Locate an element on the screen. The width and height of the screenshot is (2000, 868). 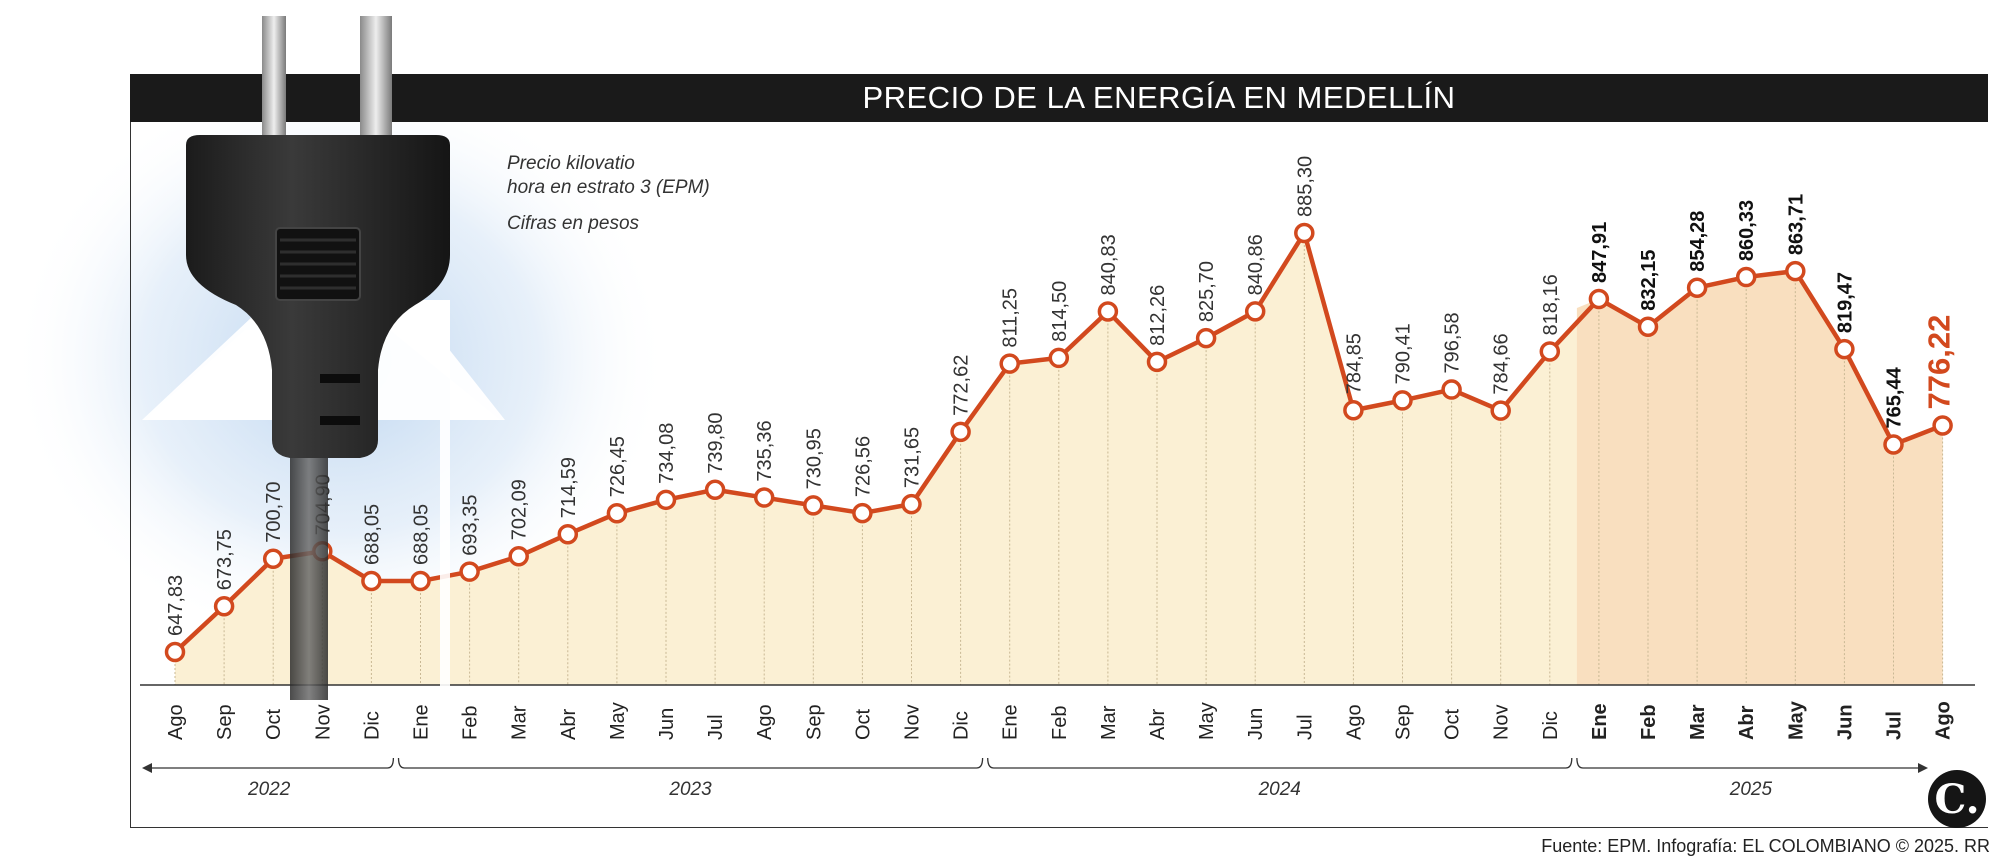
data-label: 825,70 is located at coordinates (1207, 291).